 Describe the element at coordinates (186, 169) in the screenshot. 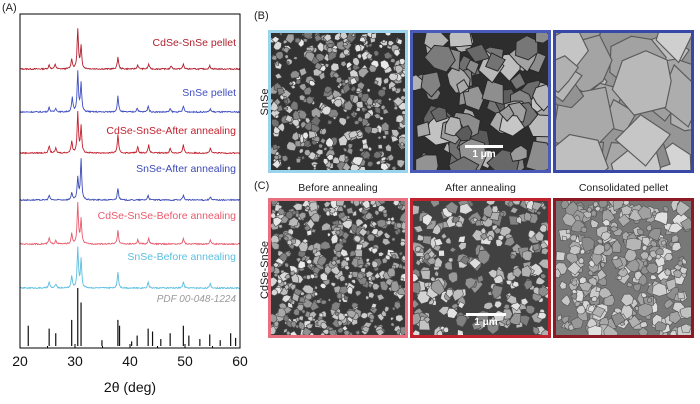

I see `xrd-series-label-3: SnSe-After annealing` at that location.